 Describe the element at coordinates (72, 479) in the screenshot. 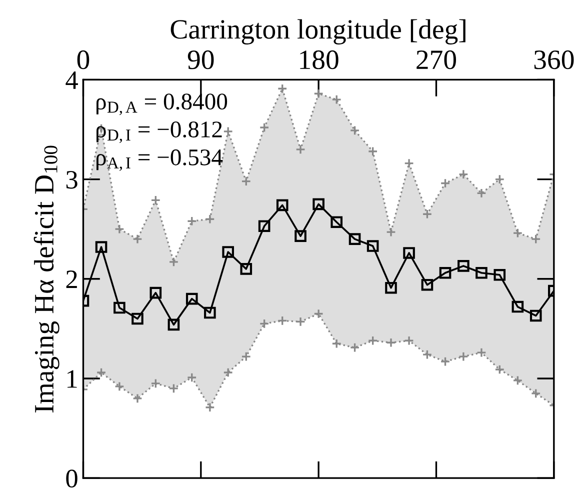

I see `y-tick-label: 0` at that location.